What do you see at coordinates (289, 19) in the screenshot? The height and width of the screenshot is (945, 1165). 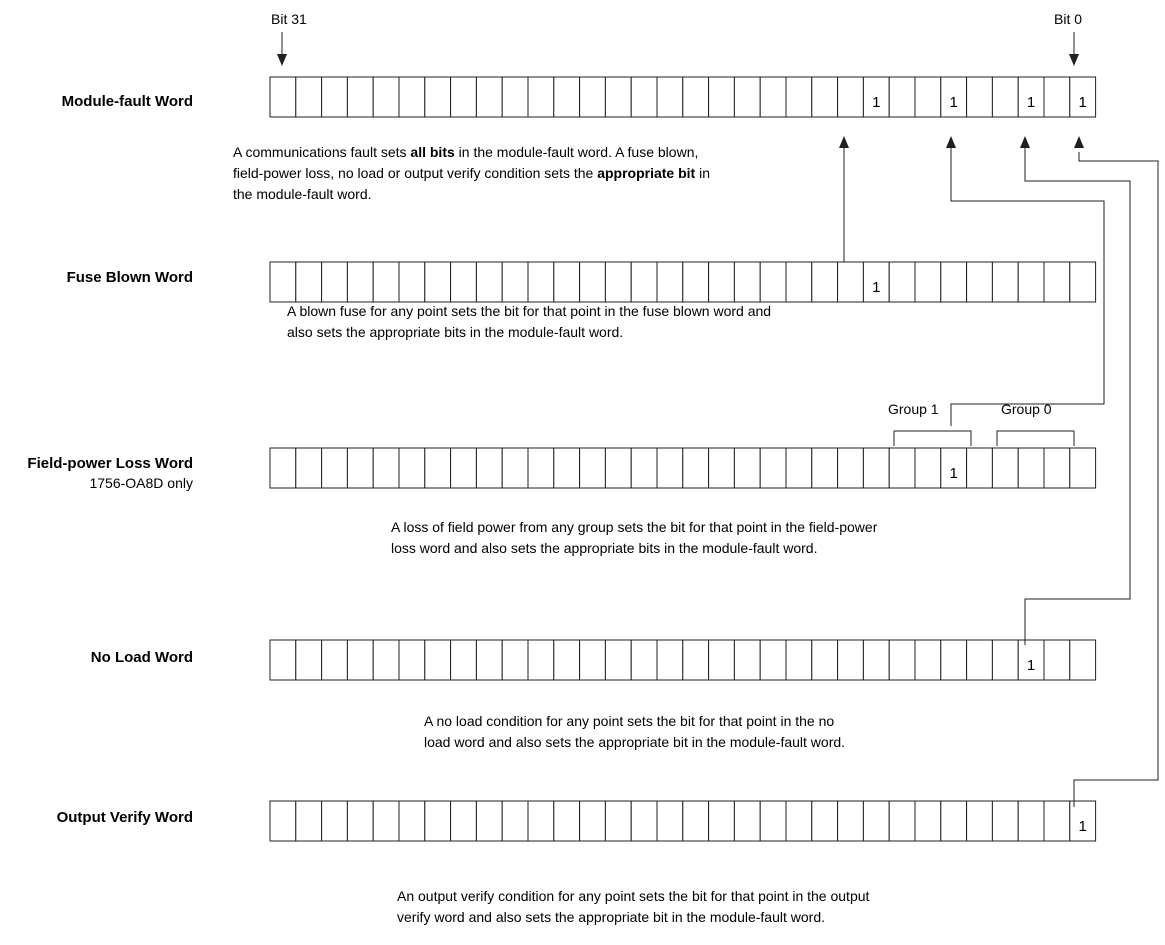 I see `bit-31-label: Bit 31` at bounding box center [289, 19].